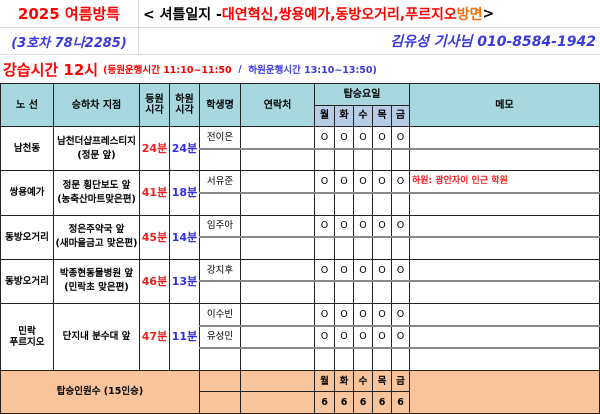 The width and height of the screenshot is (600, 414). I want to click on title: 2025 여름방특, so click(69, 14).